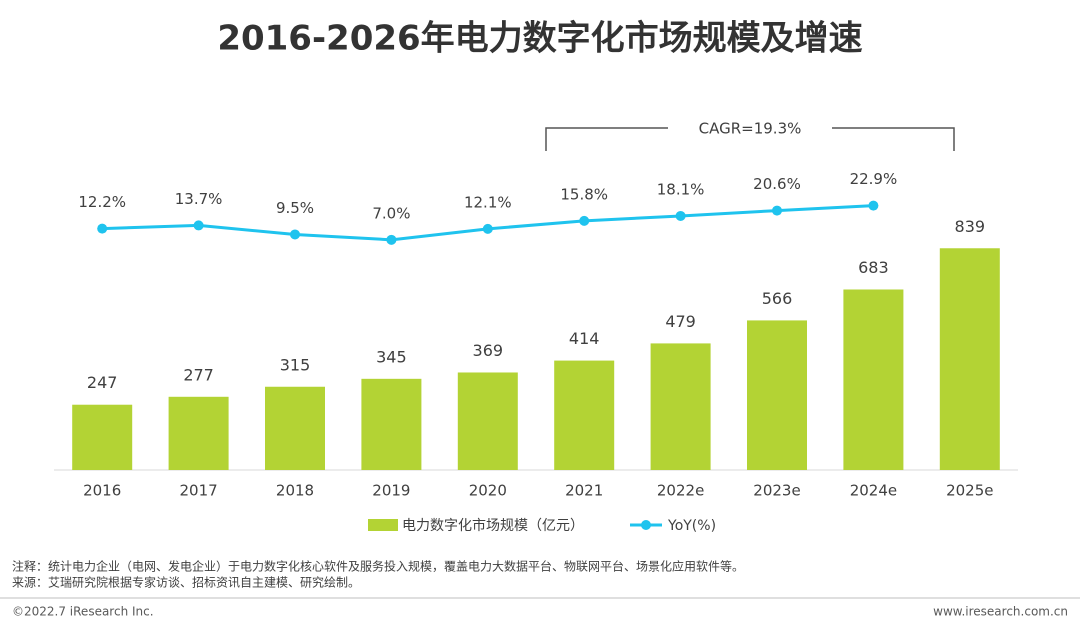 The image size is (1080, 632). I want to click on x-tick-label: 2021, so click(584, 491).